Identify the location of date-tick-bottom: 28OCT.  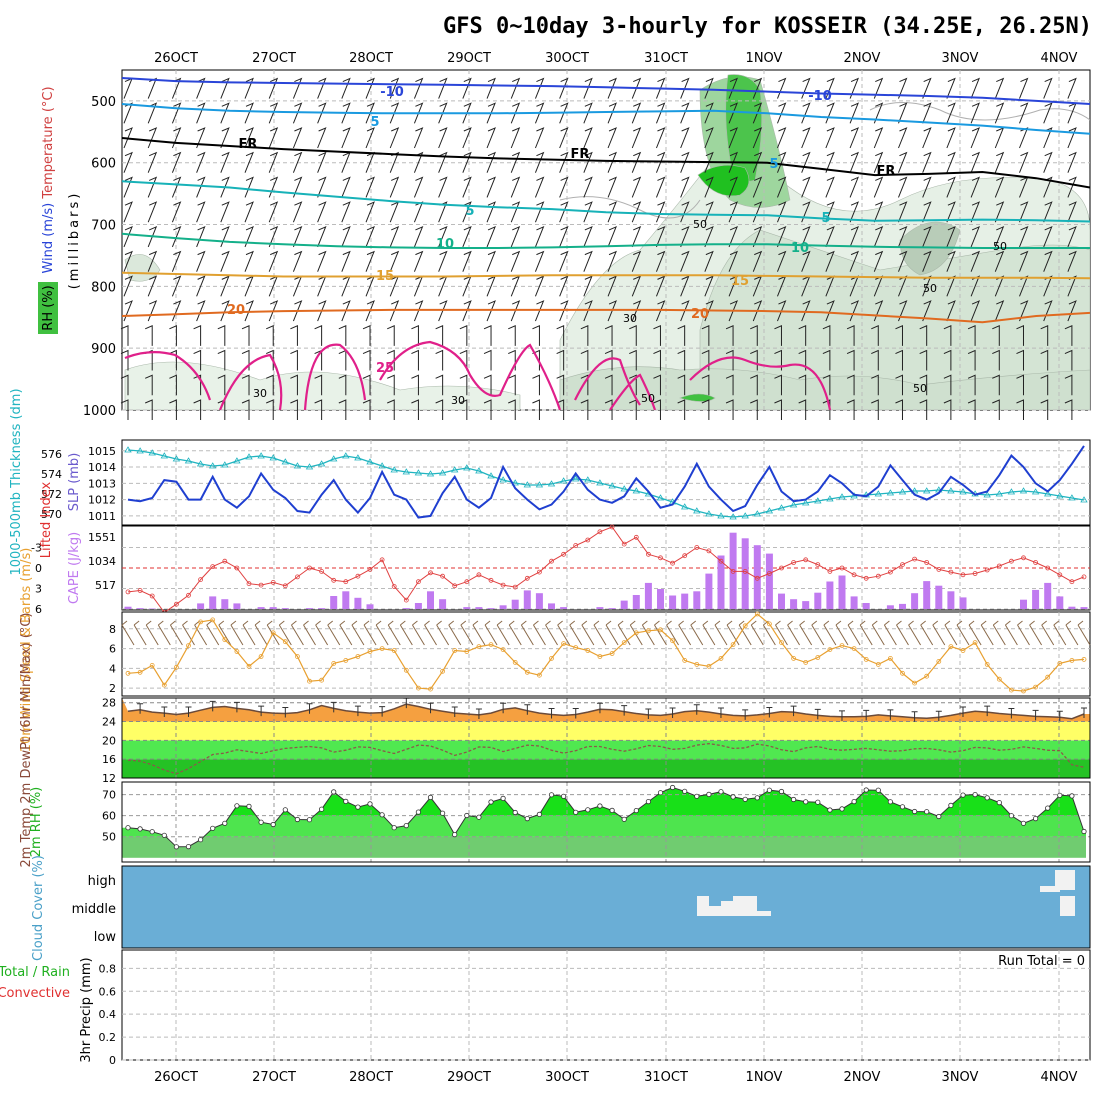
(371, 1077).